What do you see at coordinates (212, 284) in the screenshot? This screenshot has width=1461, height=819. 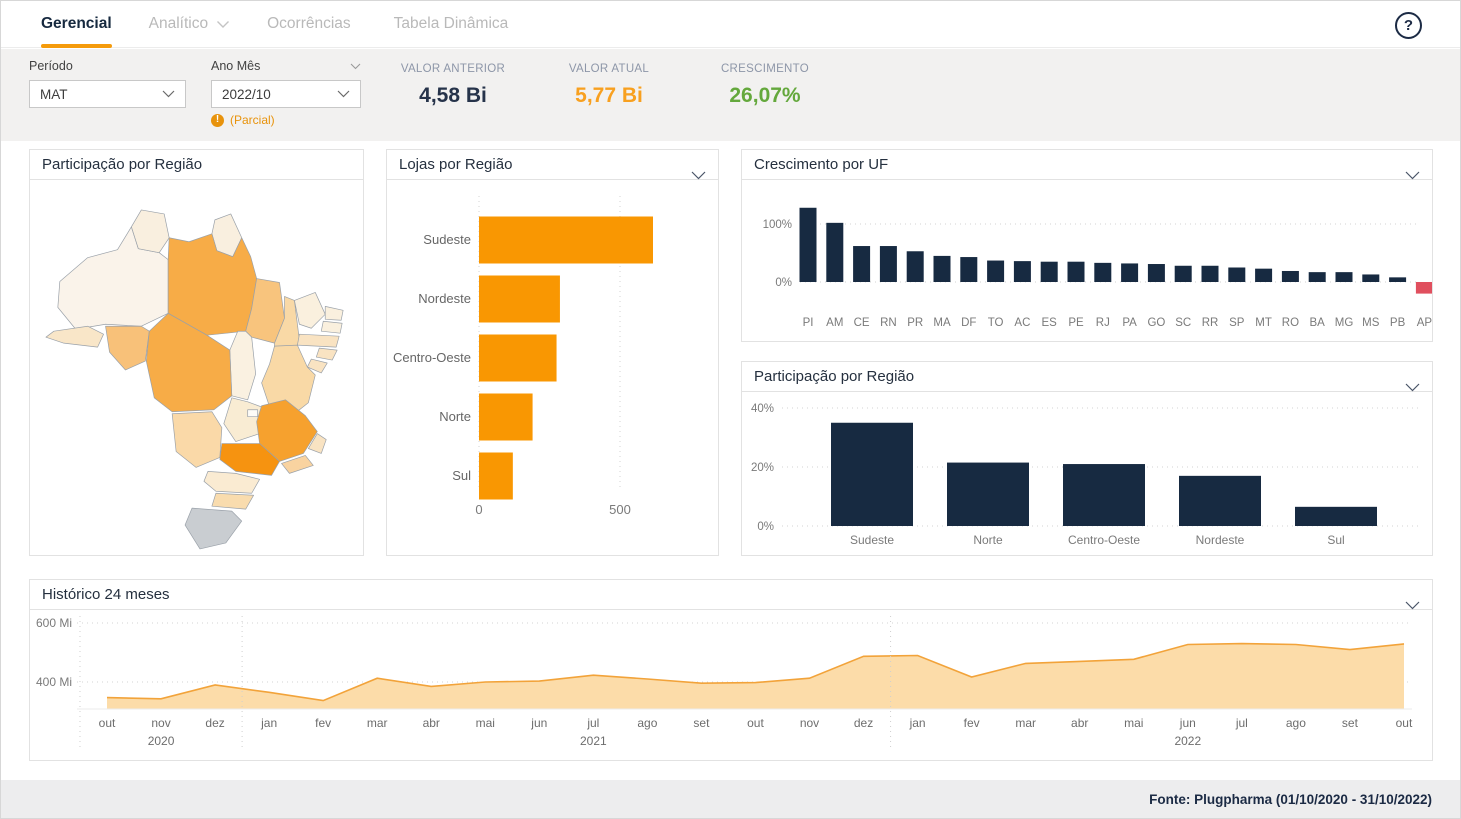 I see `state-PA` at bounding box center [212, 284].